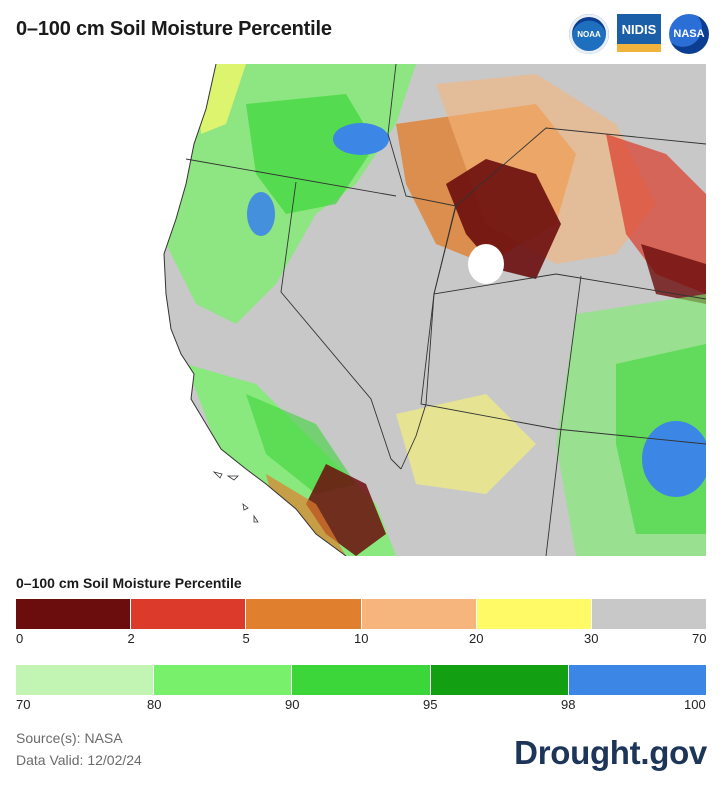 This screenshot has width=723, height=798. What do you see at coordinates (246, 638) in the screenshot?
I see `legend-tick-label: 5` at bounding box center [246, 638].